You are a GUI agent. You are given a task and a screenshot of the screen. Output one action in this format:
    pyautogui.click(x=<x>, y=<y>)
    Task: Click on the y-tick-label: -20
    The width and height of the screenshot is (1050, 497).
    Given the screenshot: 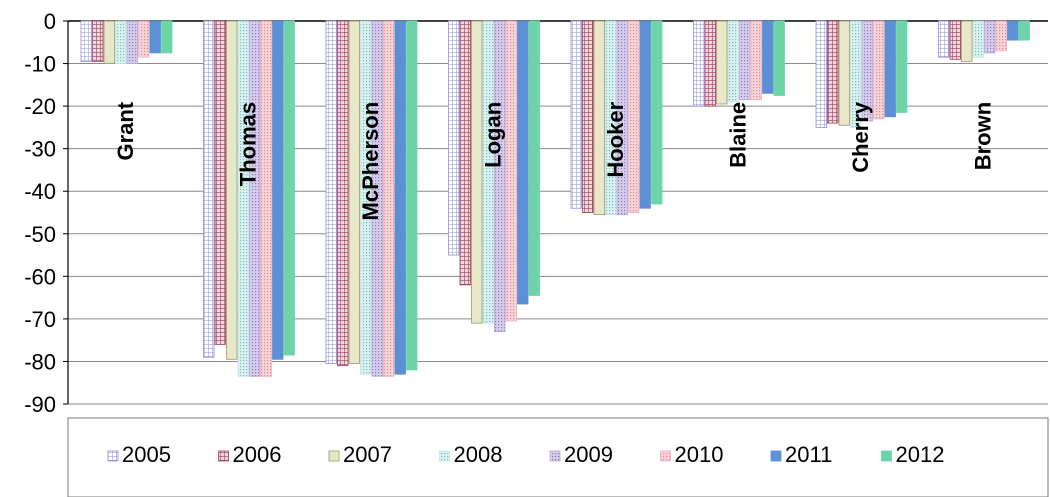 What is the action you would take?
    pyautogui.click(x=40, y=106)
    